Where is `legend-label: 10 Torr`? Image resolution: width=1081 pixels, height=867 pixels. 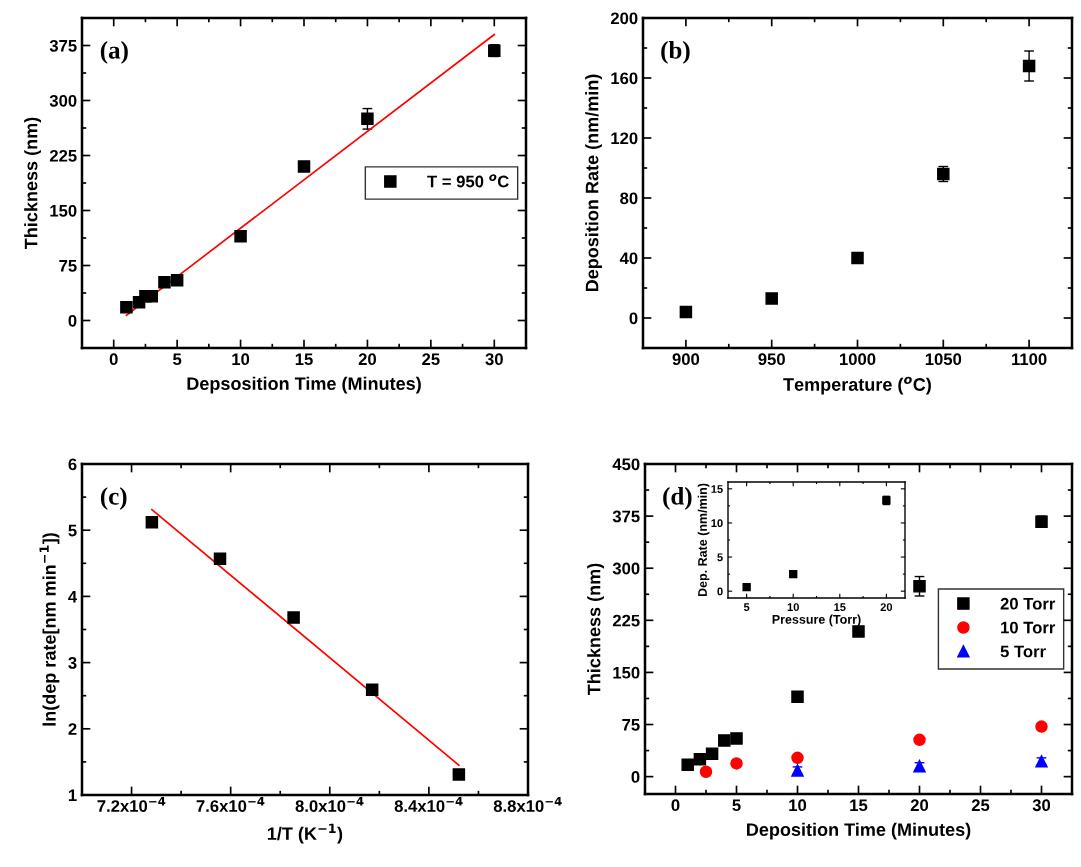
legend-label: 10 Torr is located at coordinates (1028, 627).